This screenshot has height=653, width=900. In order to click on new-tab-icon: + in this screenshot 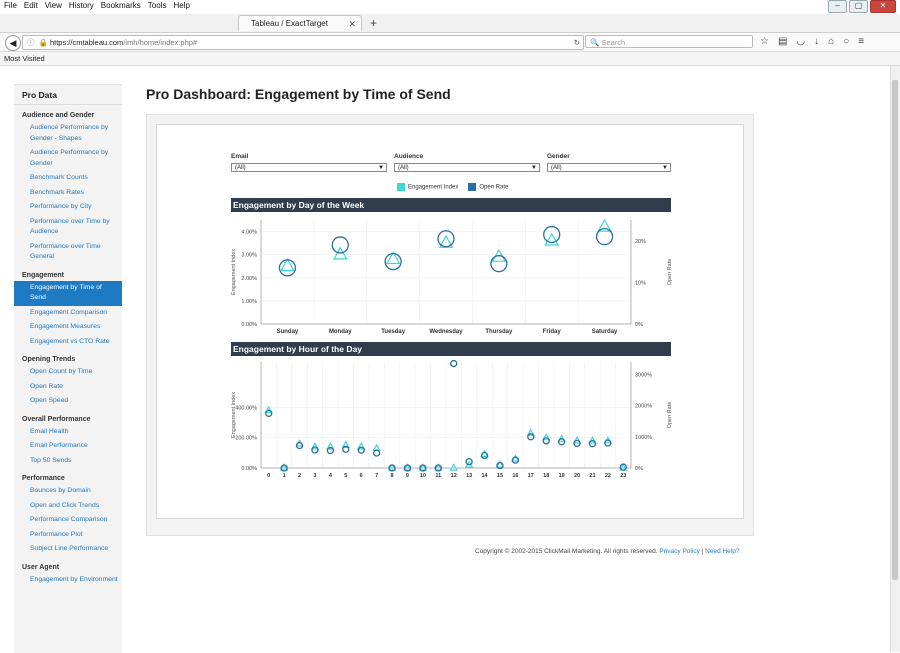, I will do `click(374, 23)`.